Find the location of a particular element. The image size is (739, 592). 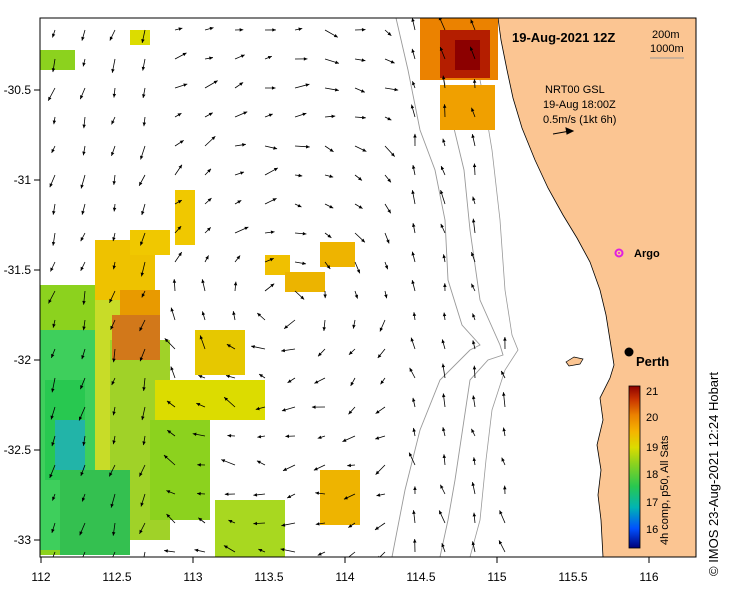

perth-city-marker is located at coordinates (629, 352).